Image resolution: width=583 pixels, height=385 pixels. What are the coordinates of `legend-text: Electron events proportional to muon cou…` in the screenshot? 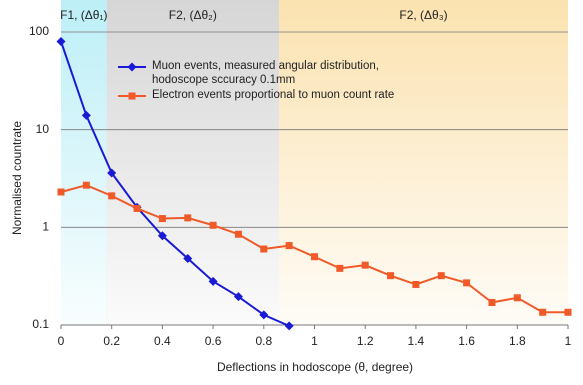 It's located at (273, 95).